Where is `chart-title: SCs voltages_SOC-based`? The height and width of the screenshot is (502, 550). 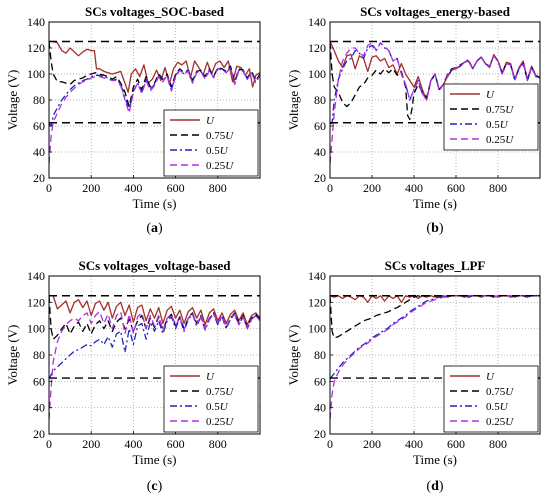 chart-title: SCs voltages_SOC-based is located at coordinates (155, 11).